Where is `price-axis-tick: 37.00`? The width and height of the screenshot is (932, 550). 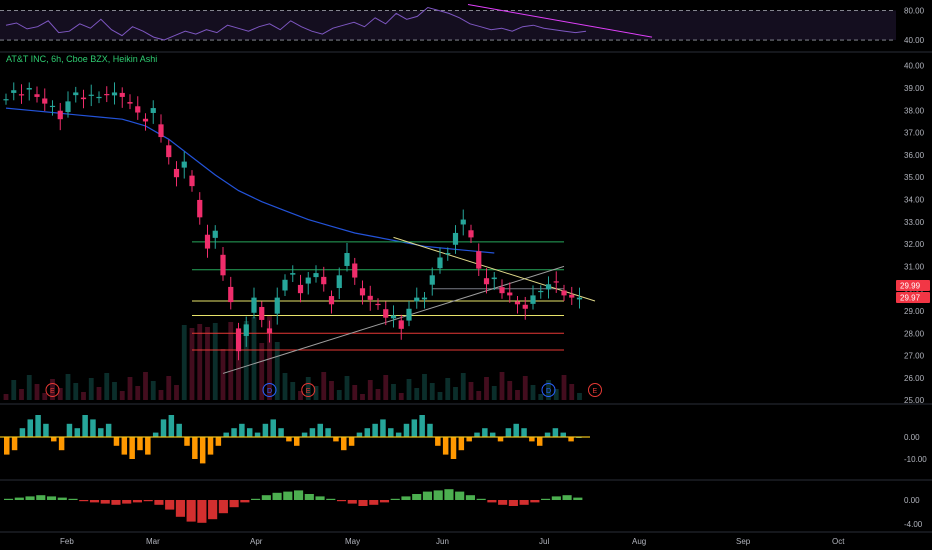
price-axis-tick: 37.00 is located at coordinates (914, 133).